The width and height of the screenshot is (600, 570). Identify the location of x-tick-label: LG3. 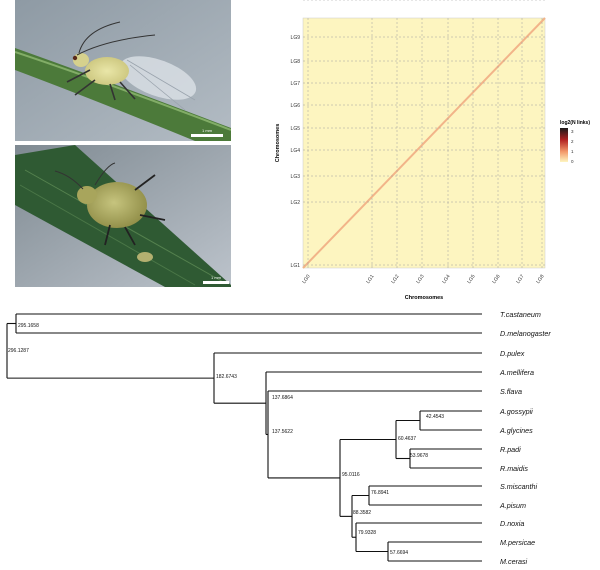
(420, 279).